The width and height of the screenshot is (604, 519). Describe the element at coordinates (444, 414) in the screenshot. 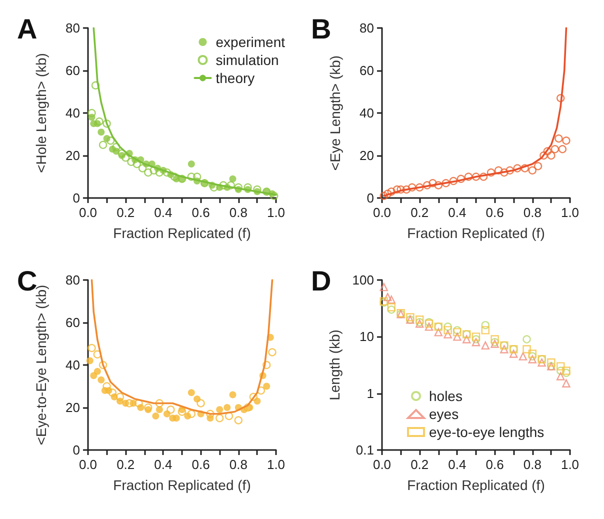

I see `legend-label: eyes` at that location.